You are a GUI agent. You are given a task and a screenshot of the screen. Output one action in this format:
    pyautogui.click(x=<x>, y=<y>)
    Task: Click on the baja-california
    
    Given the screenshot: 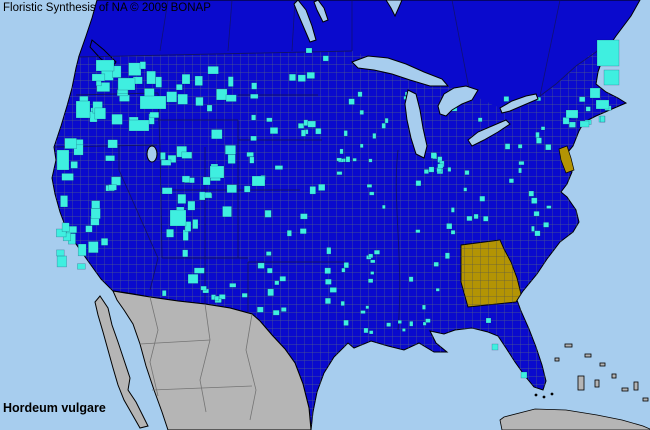 What is the action you would take?
    pyautogui.click(x=121, y=362)
    